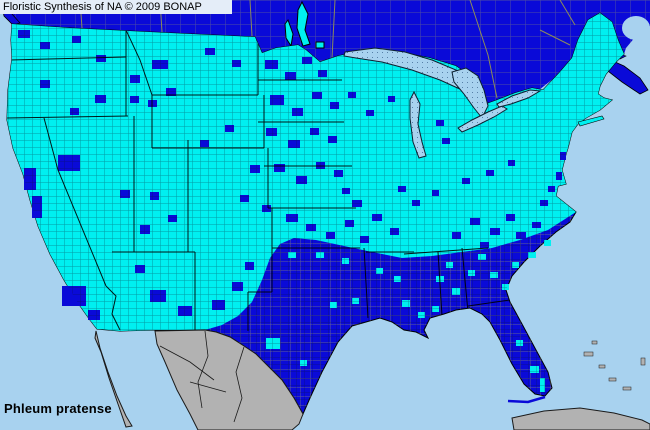 The image size is (650, 430). Describe the element at coordinates (580, 418) in the screenshot. I see `region-cuba` at that location.